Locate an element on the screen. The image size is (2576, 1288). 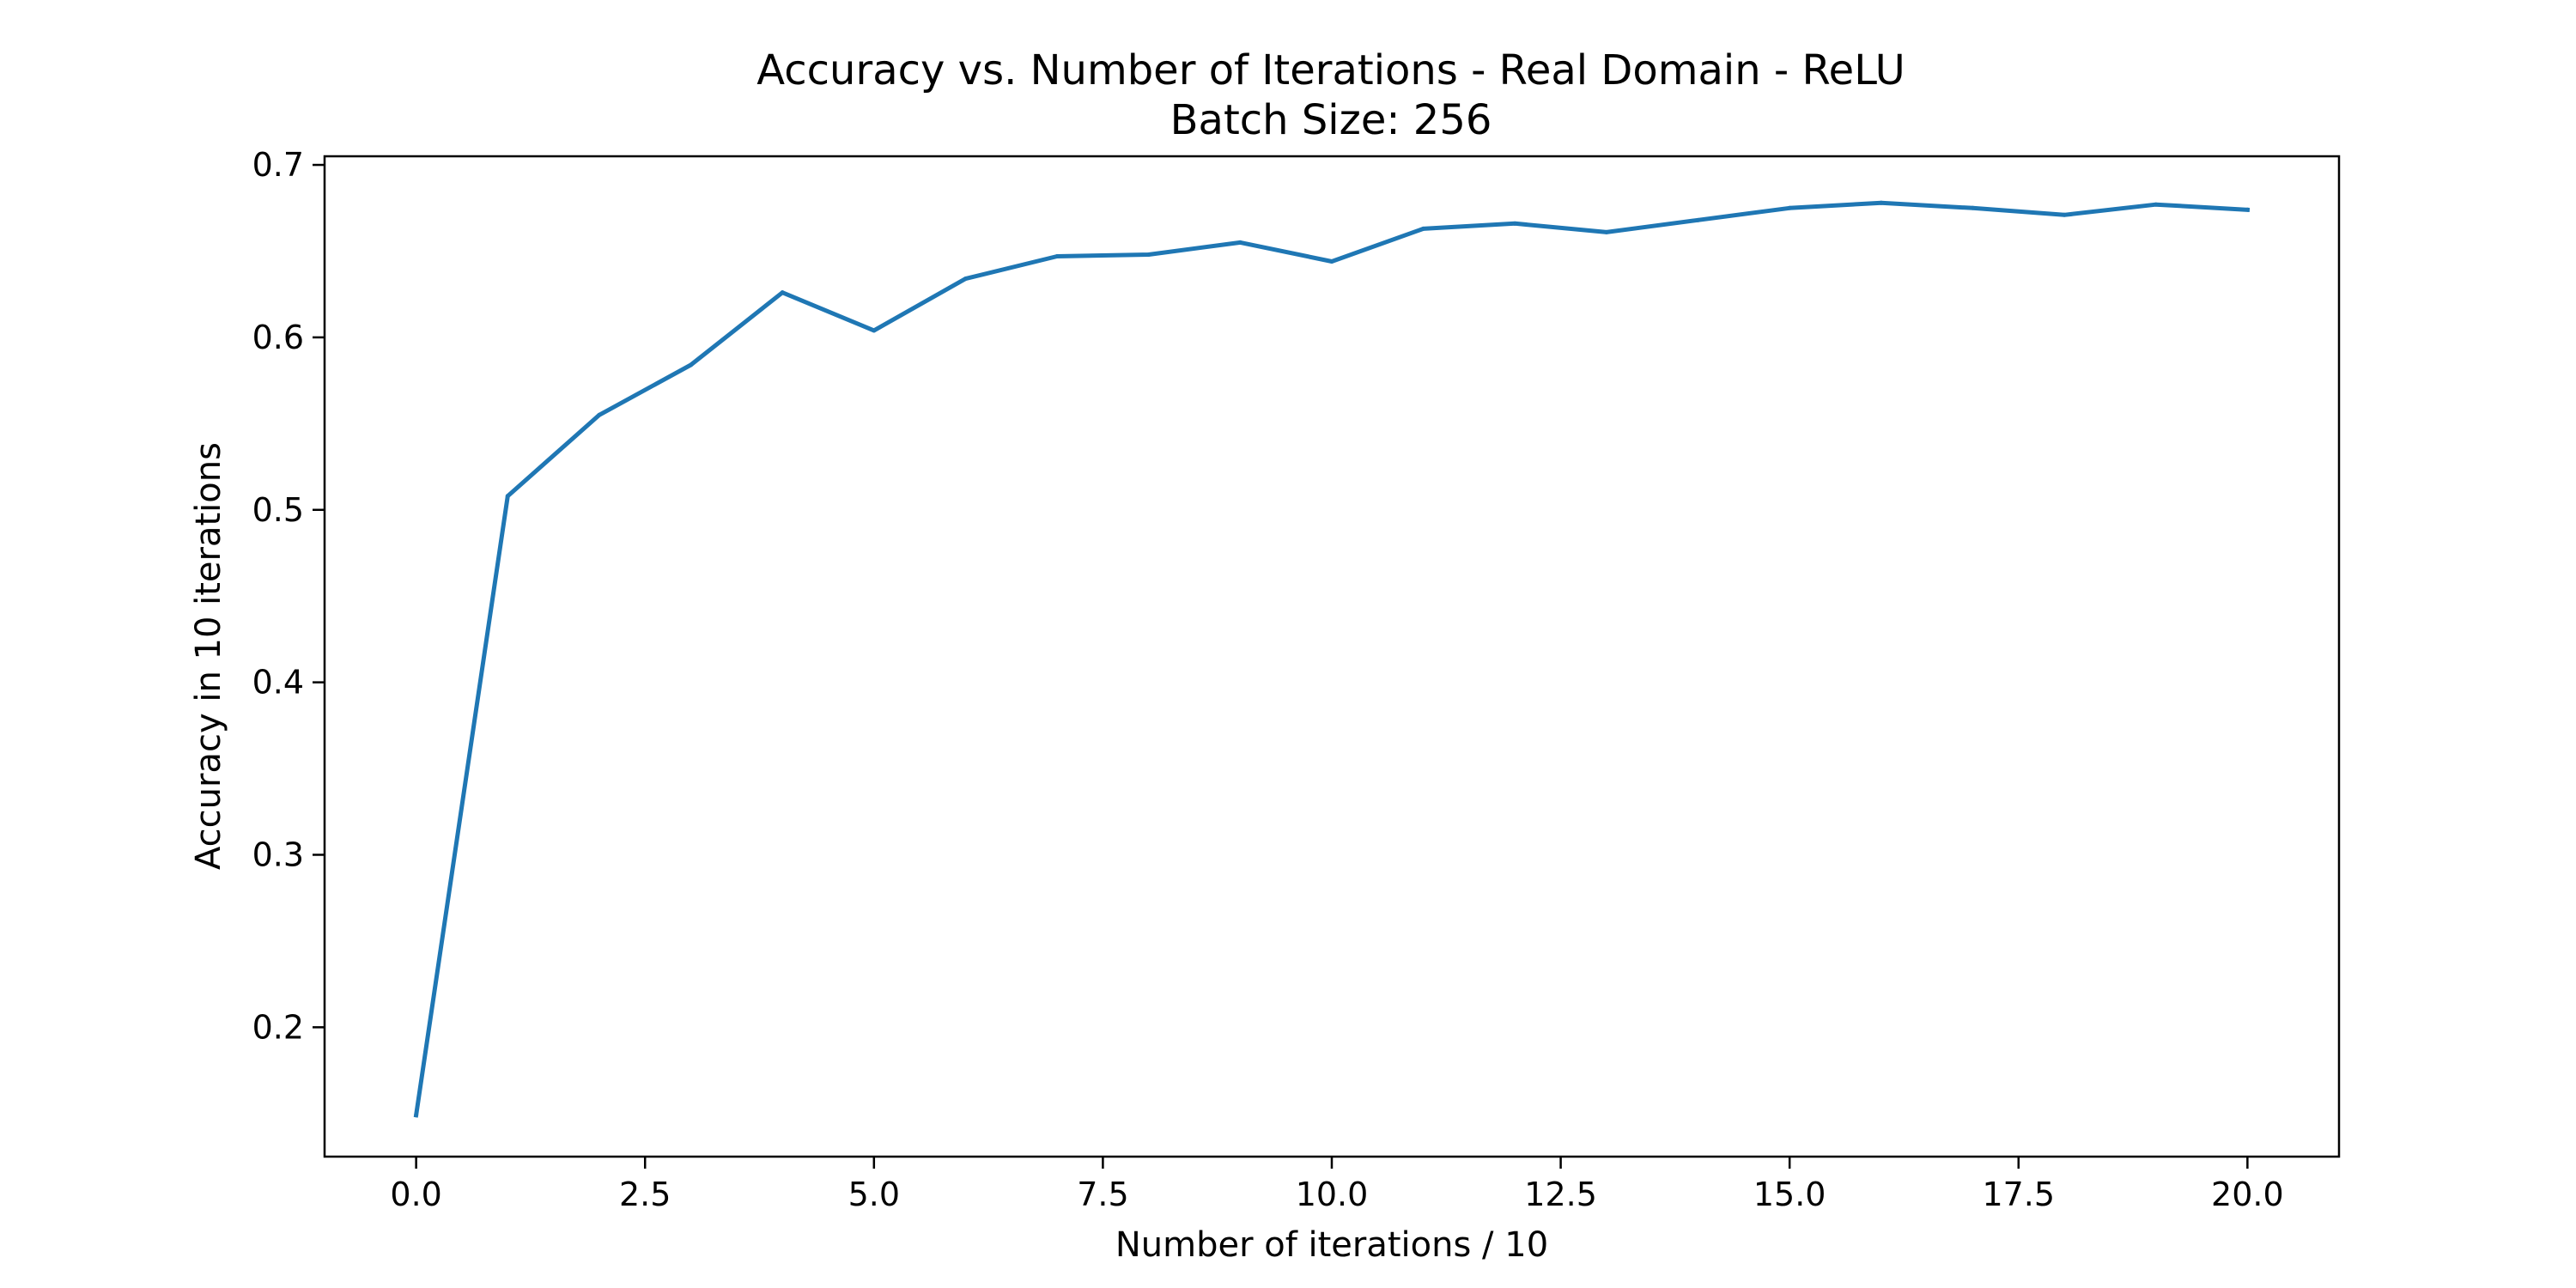
y-axis-ticks: 0.2 0.3 0.4 0.5 0.6 0.7 is located at coordinates (289, 596).